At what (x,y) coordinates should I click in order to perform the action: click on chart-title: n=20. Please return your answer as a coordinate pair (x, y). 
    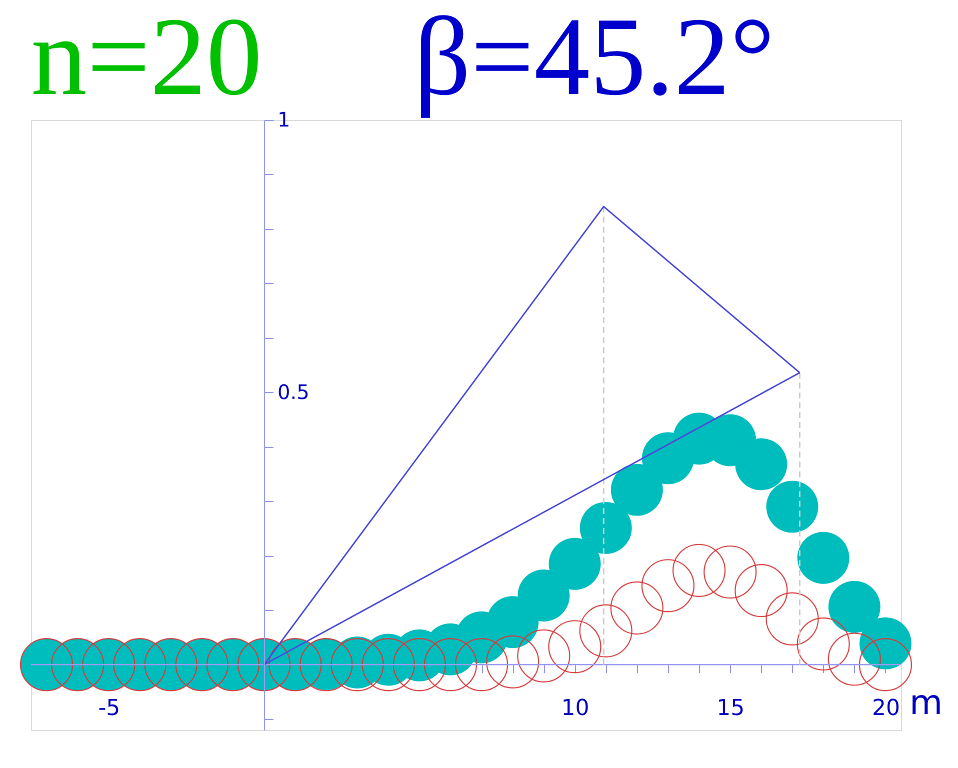
    Looking at the image, I should click on (146, 59).